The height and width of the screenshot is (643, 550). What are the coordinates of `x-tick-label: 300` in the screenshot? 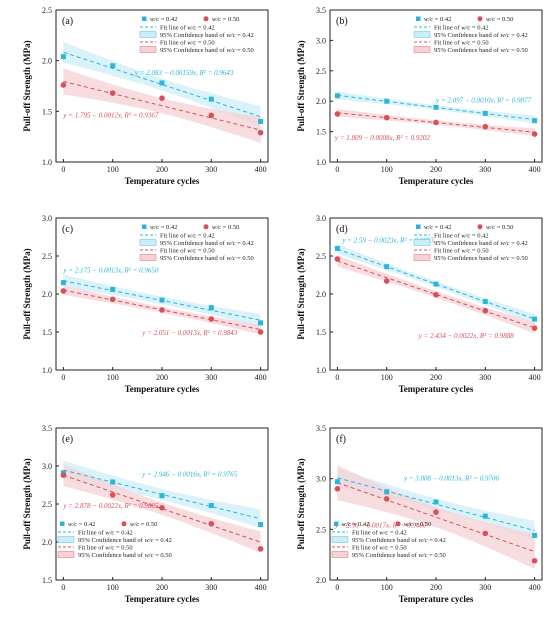 It's located at (485, 377).